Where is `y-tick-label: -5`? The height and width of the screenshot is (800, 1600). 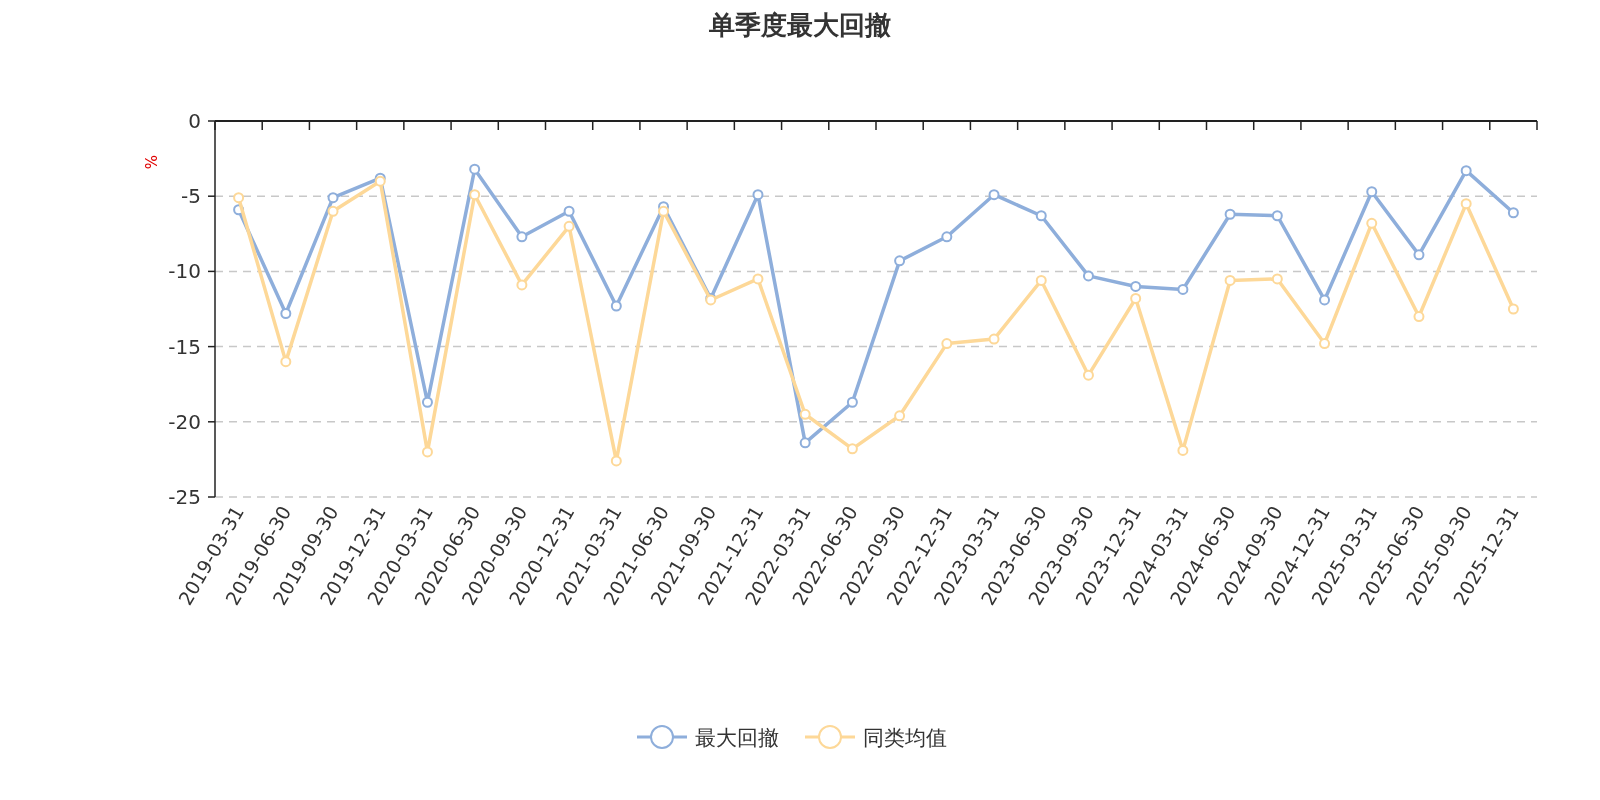
y-tick-label: -5 is located at coordinates (191, 196).